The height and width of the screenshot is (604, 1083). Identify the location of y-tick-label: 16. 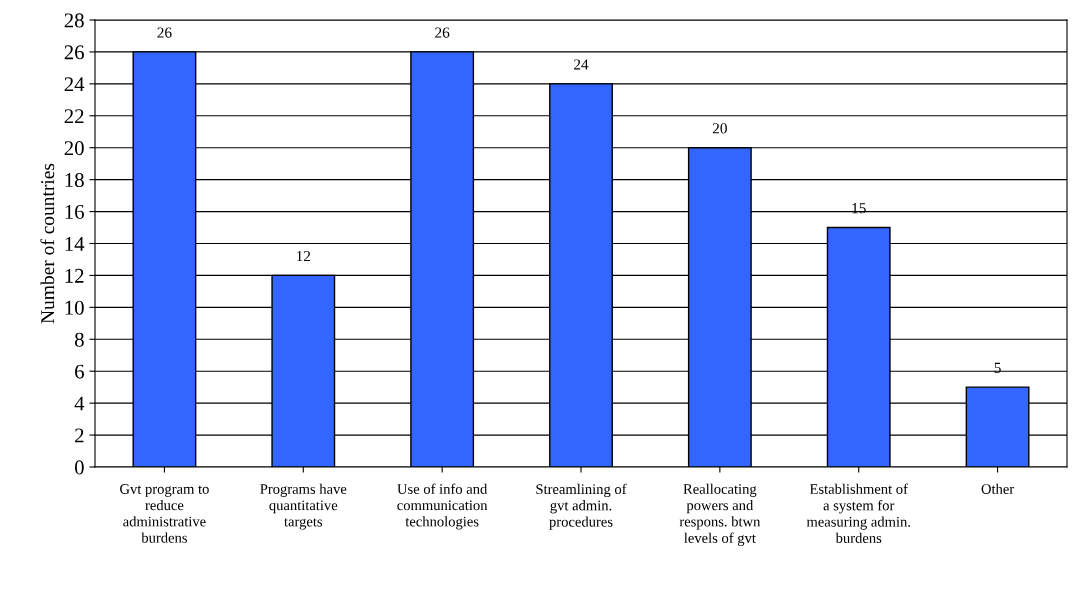
(74, 212).